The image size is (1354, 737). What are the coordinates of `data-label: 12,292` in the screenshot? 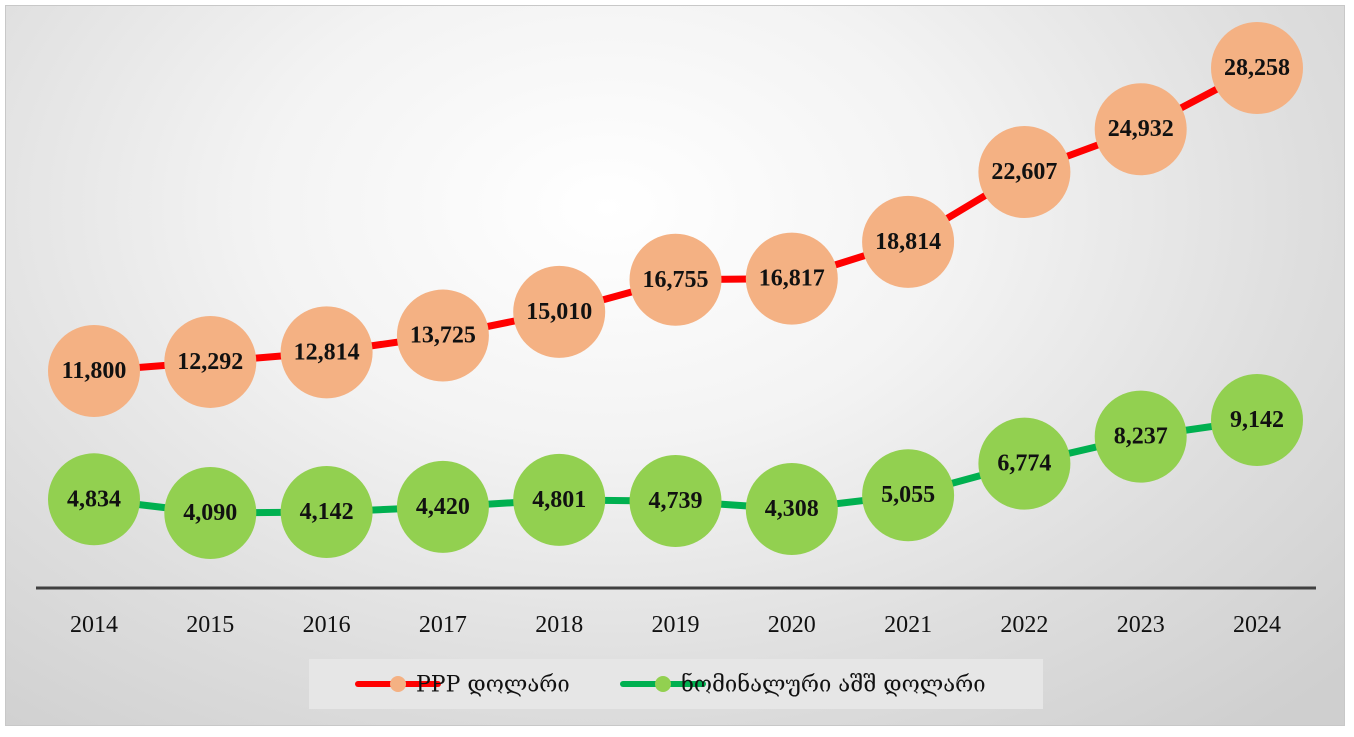 It's located at (210, 362).